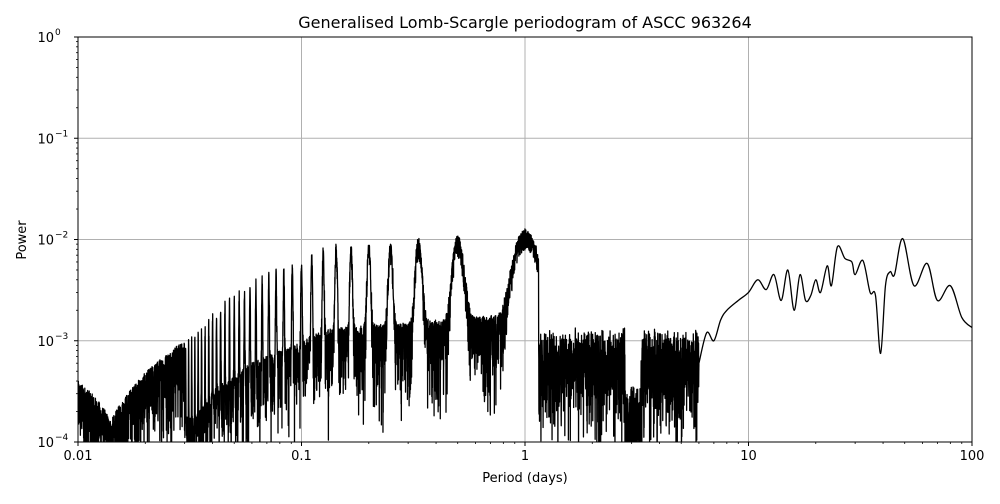  I want to click on x-tick-label: 10, so click(748, 456).